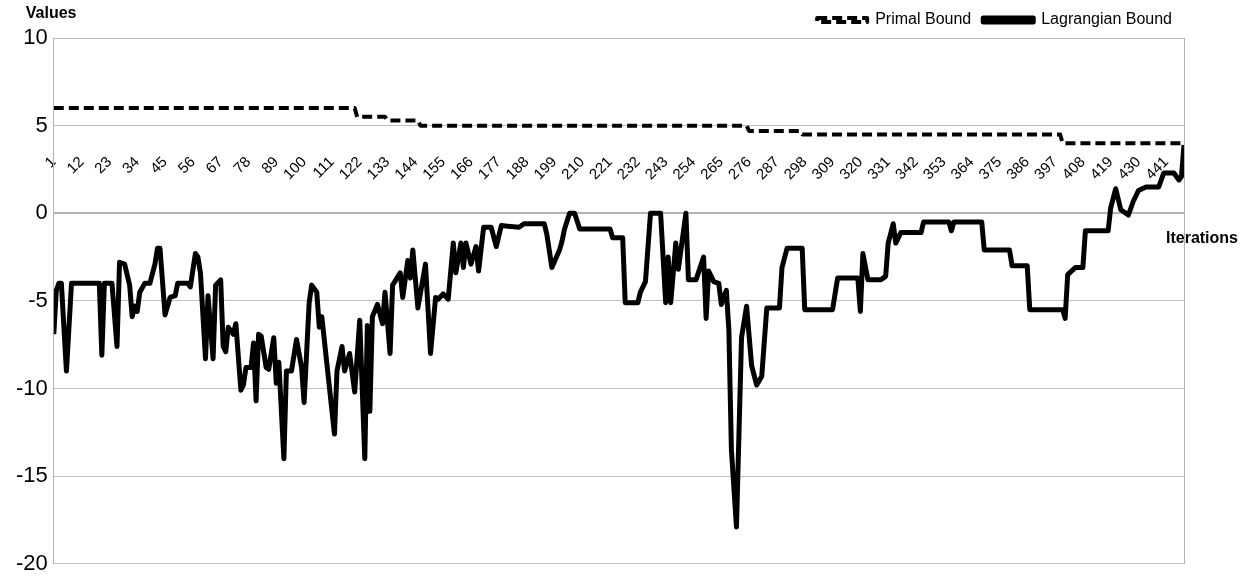 This screenshot has height=583, width=1254. Describe the element at coordinates (350, 167) in the screenshot. I see `x-tick-label: 122` at that location.